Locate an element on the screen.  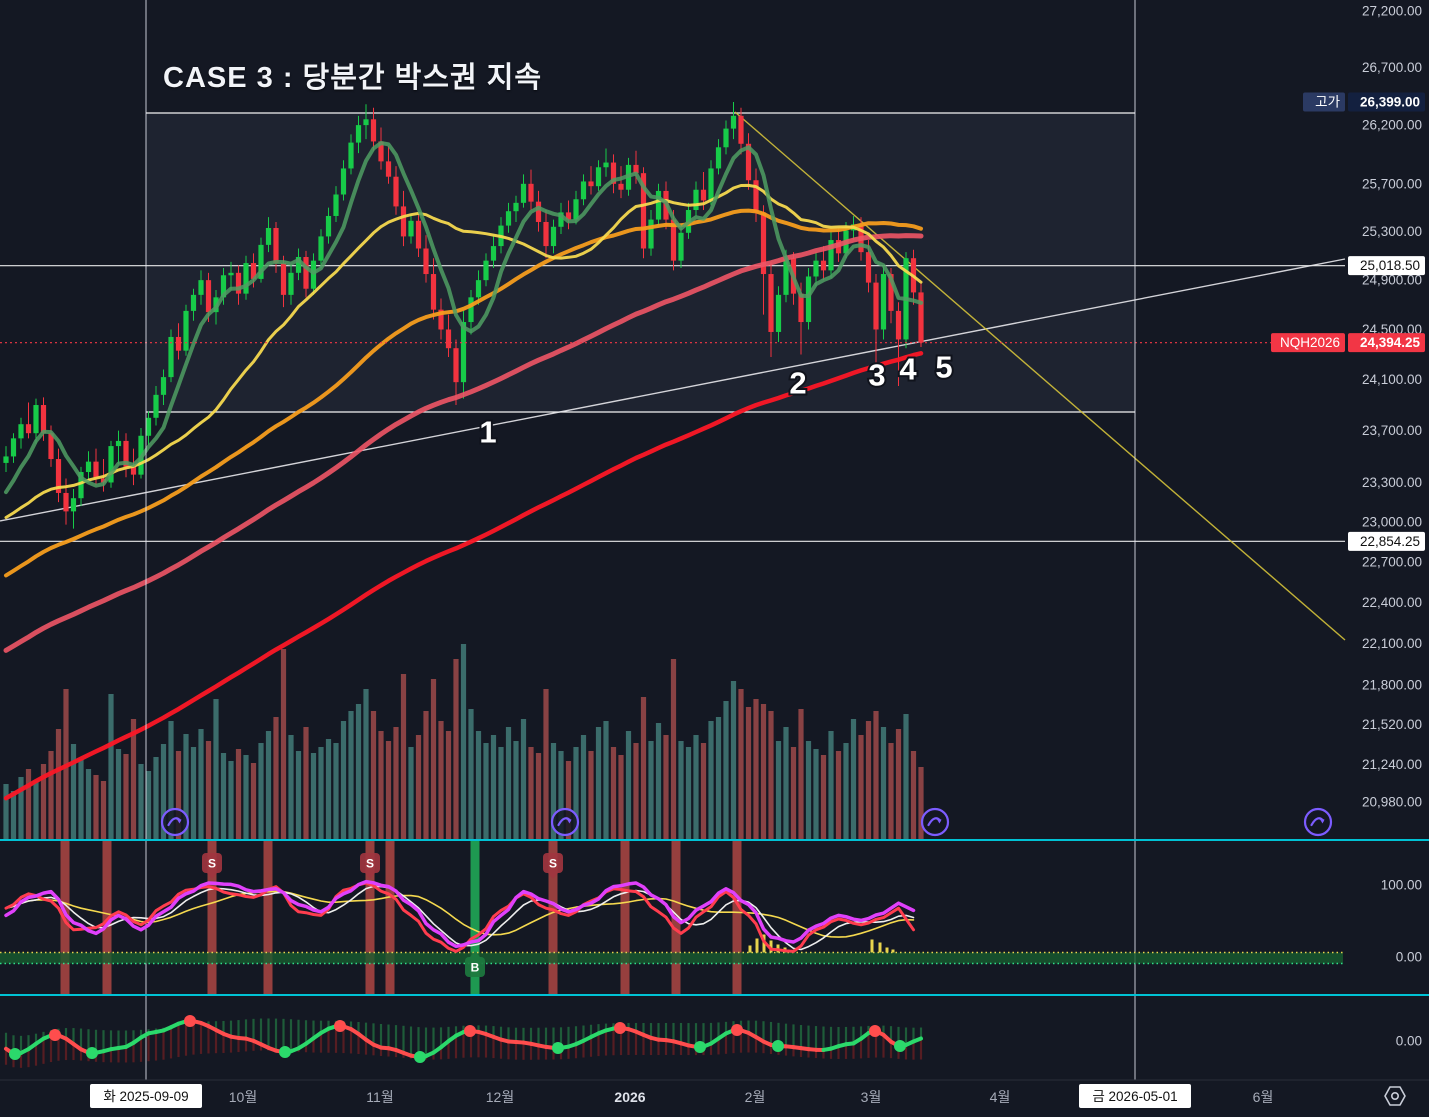
flag-box is located at coordinates (212, 863).